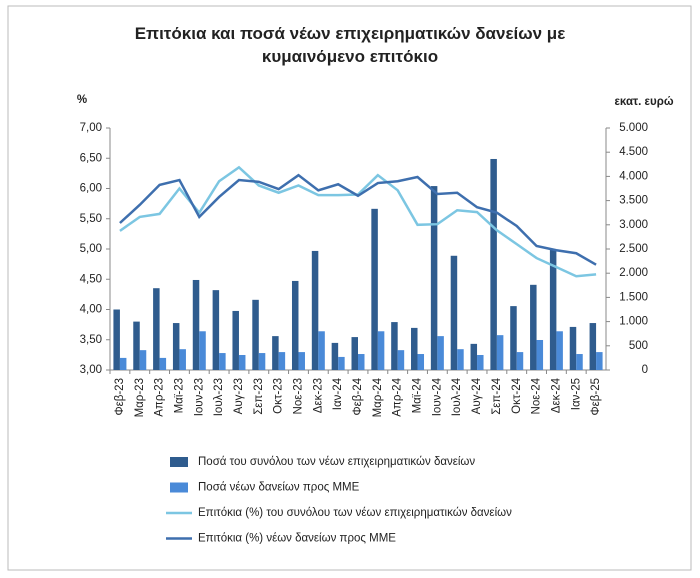 The height and width of the screenshot is (578, 700). Describe the element at coordinates (633, 152) in the screenshot. I see `y2-tick-label: 4.500` at that location.